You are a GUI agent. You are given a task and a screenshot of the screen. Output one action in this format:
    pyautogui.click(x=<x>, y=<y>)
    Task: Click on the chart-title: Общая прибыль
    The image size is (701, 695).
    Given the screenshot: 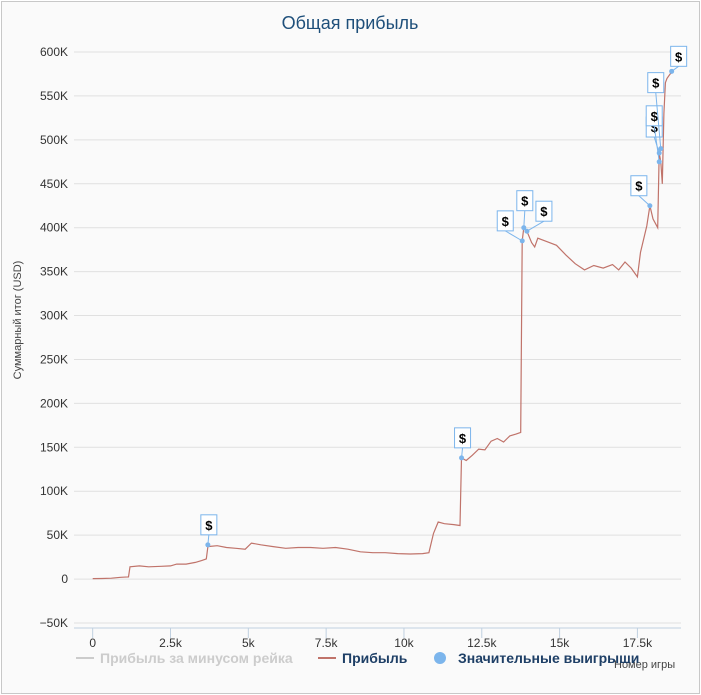 What is the action you would take?
    pyautogui.click(x=350, y=23)
    